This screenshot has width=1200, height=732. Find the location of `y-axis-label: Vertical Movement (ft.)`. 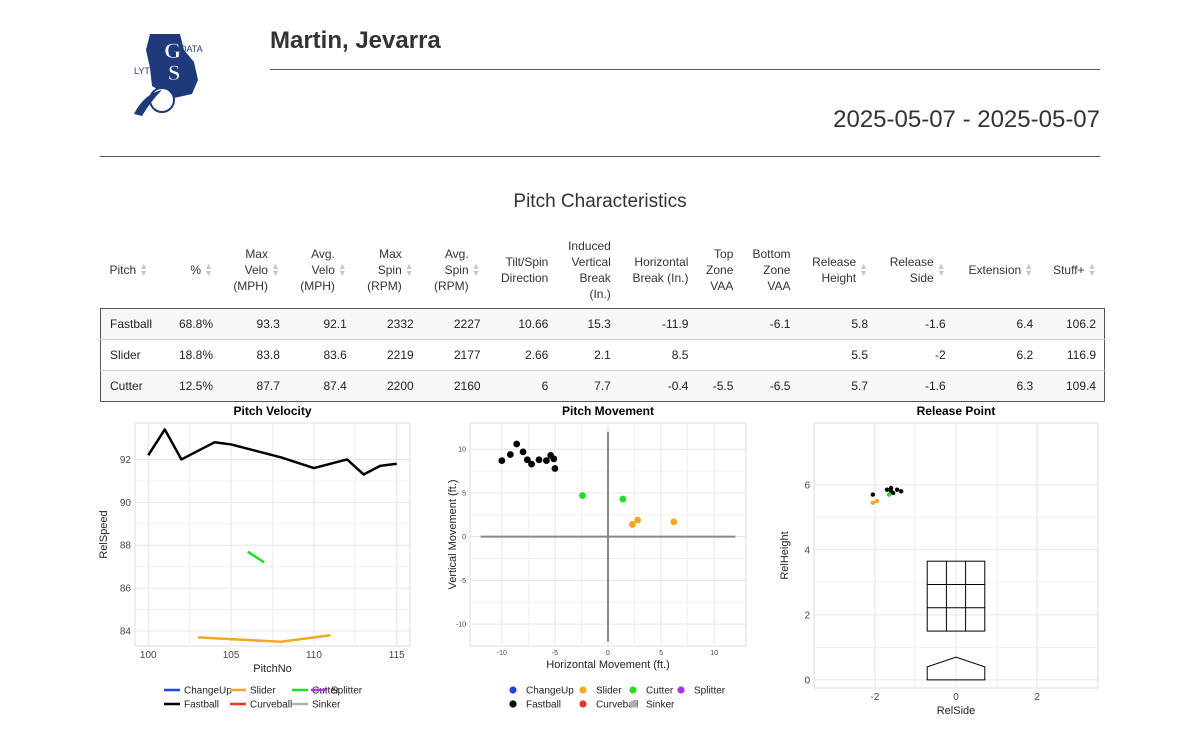

y-axis-label: Vertical Movement (ft.) is located at coordinates (453, 534).